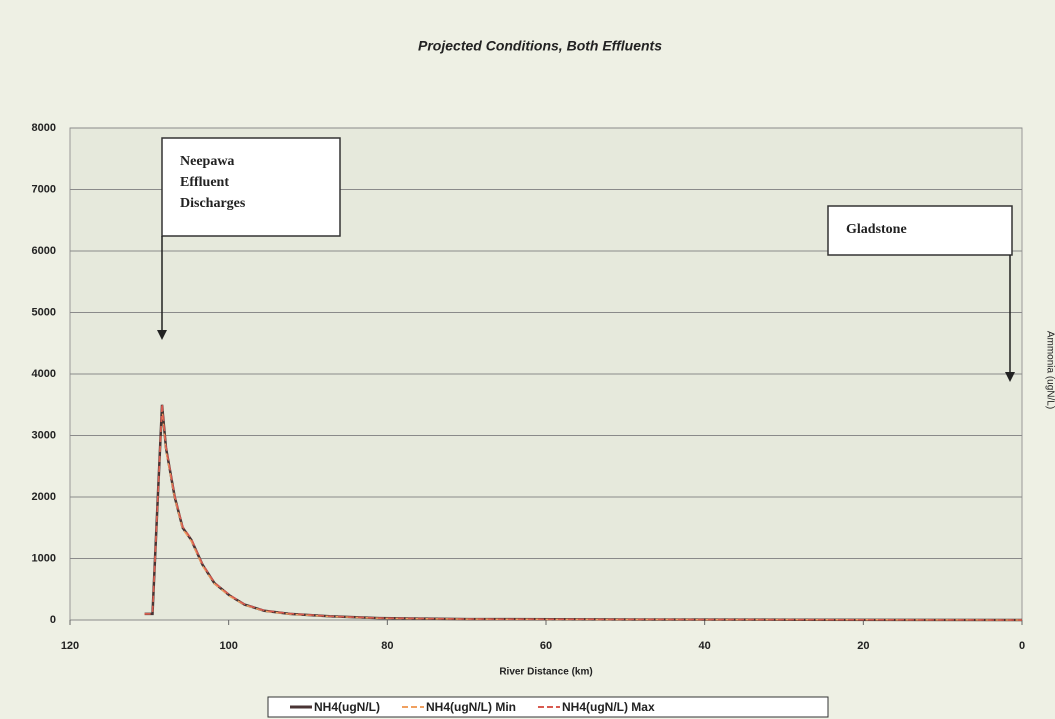  Describe the element at coordinates (387, 646) in the screenshot. I see `x-tick-label: 80` at that location.